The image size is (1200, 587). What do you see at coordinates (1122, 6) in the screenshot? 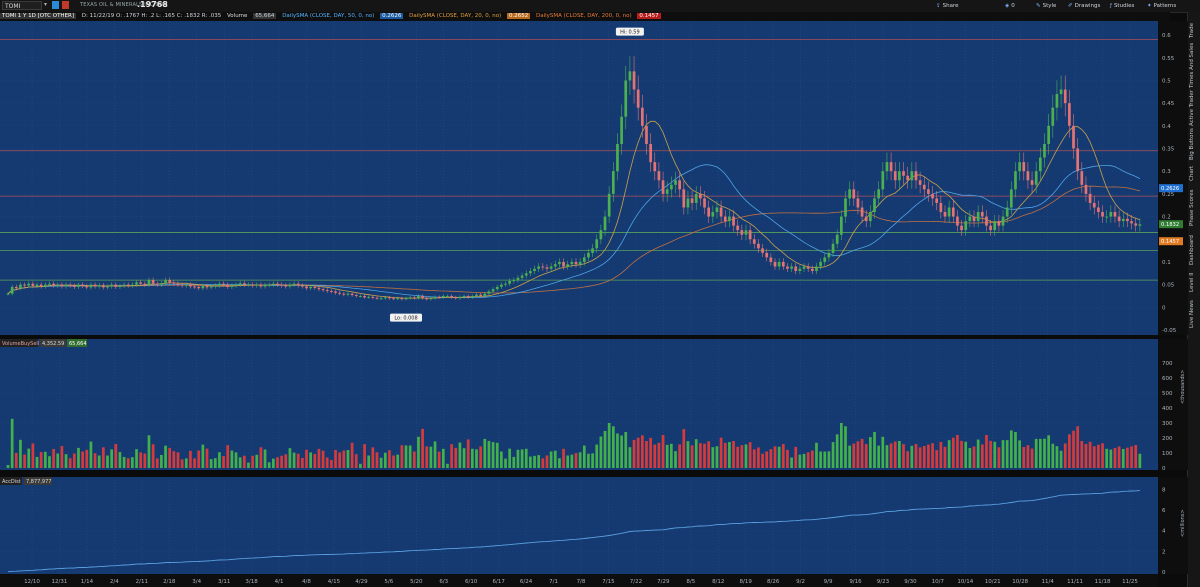
I see `toolbar-studies-button: ƒ Studies` at bounding box center [1122, 6].